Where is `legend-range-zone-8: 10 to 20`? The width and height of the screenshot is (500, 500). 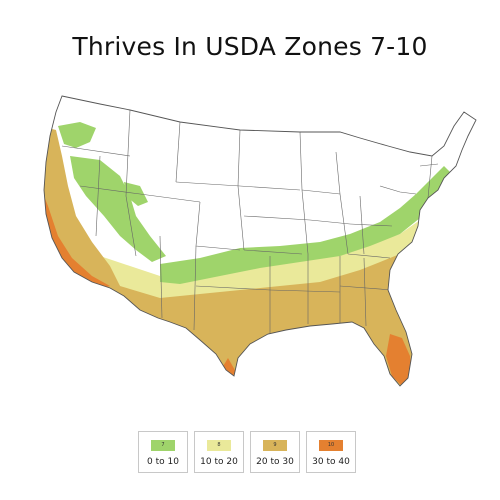
legend-range-zone-8: 10 to 20 is located at coordinates (219, 462).